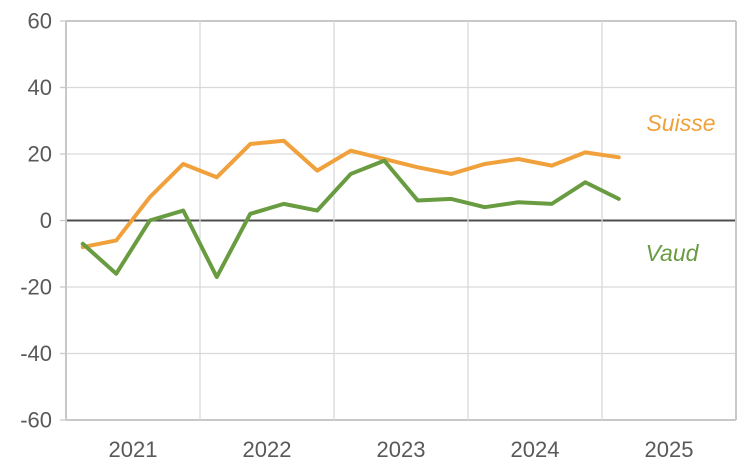 The height and width of the screenshot is (468, 746). What do you see at coordinates (673, 253) in the screenshot?
I see `series-label-vaud: Vaud` at bounding box center [673, 253].